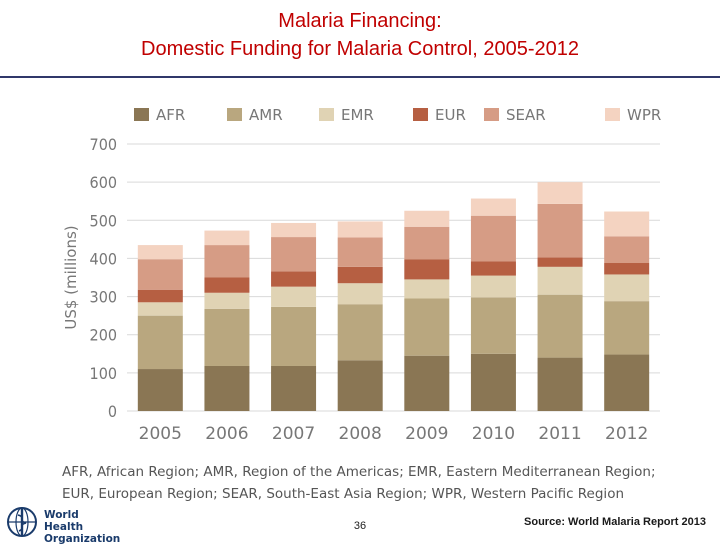  I want to click on x-tick-label: 2007, so click(293, 434).